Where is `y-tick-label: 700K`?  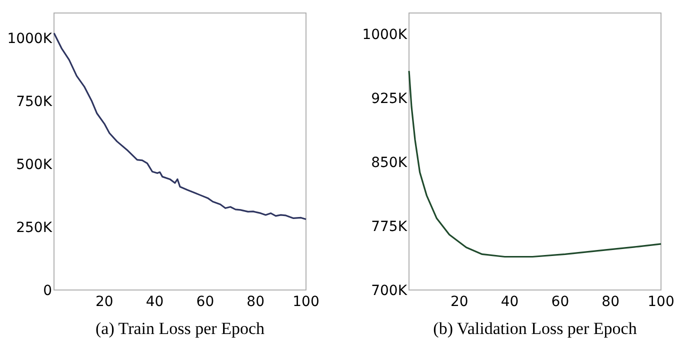
y-tick-label: 700K is located at coordinates (389, 290).